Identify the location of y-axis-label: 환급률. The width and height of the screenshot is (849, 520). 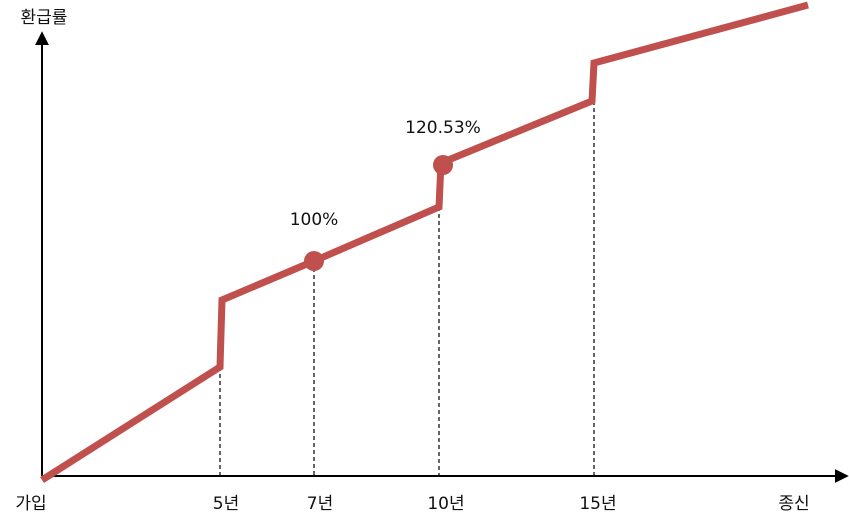
(44, 18).